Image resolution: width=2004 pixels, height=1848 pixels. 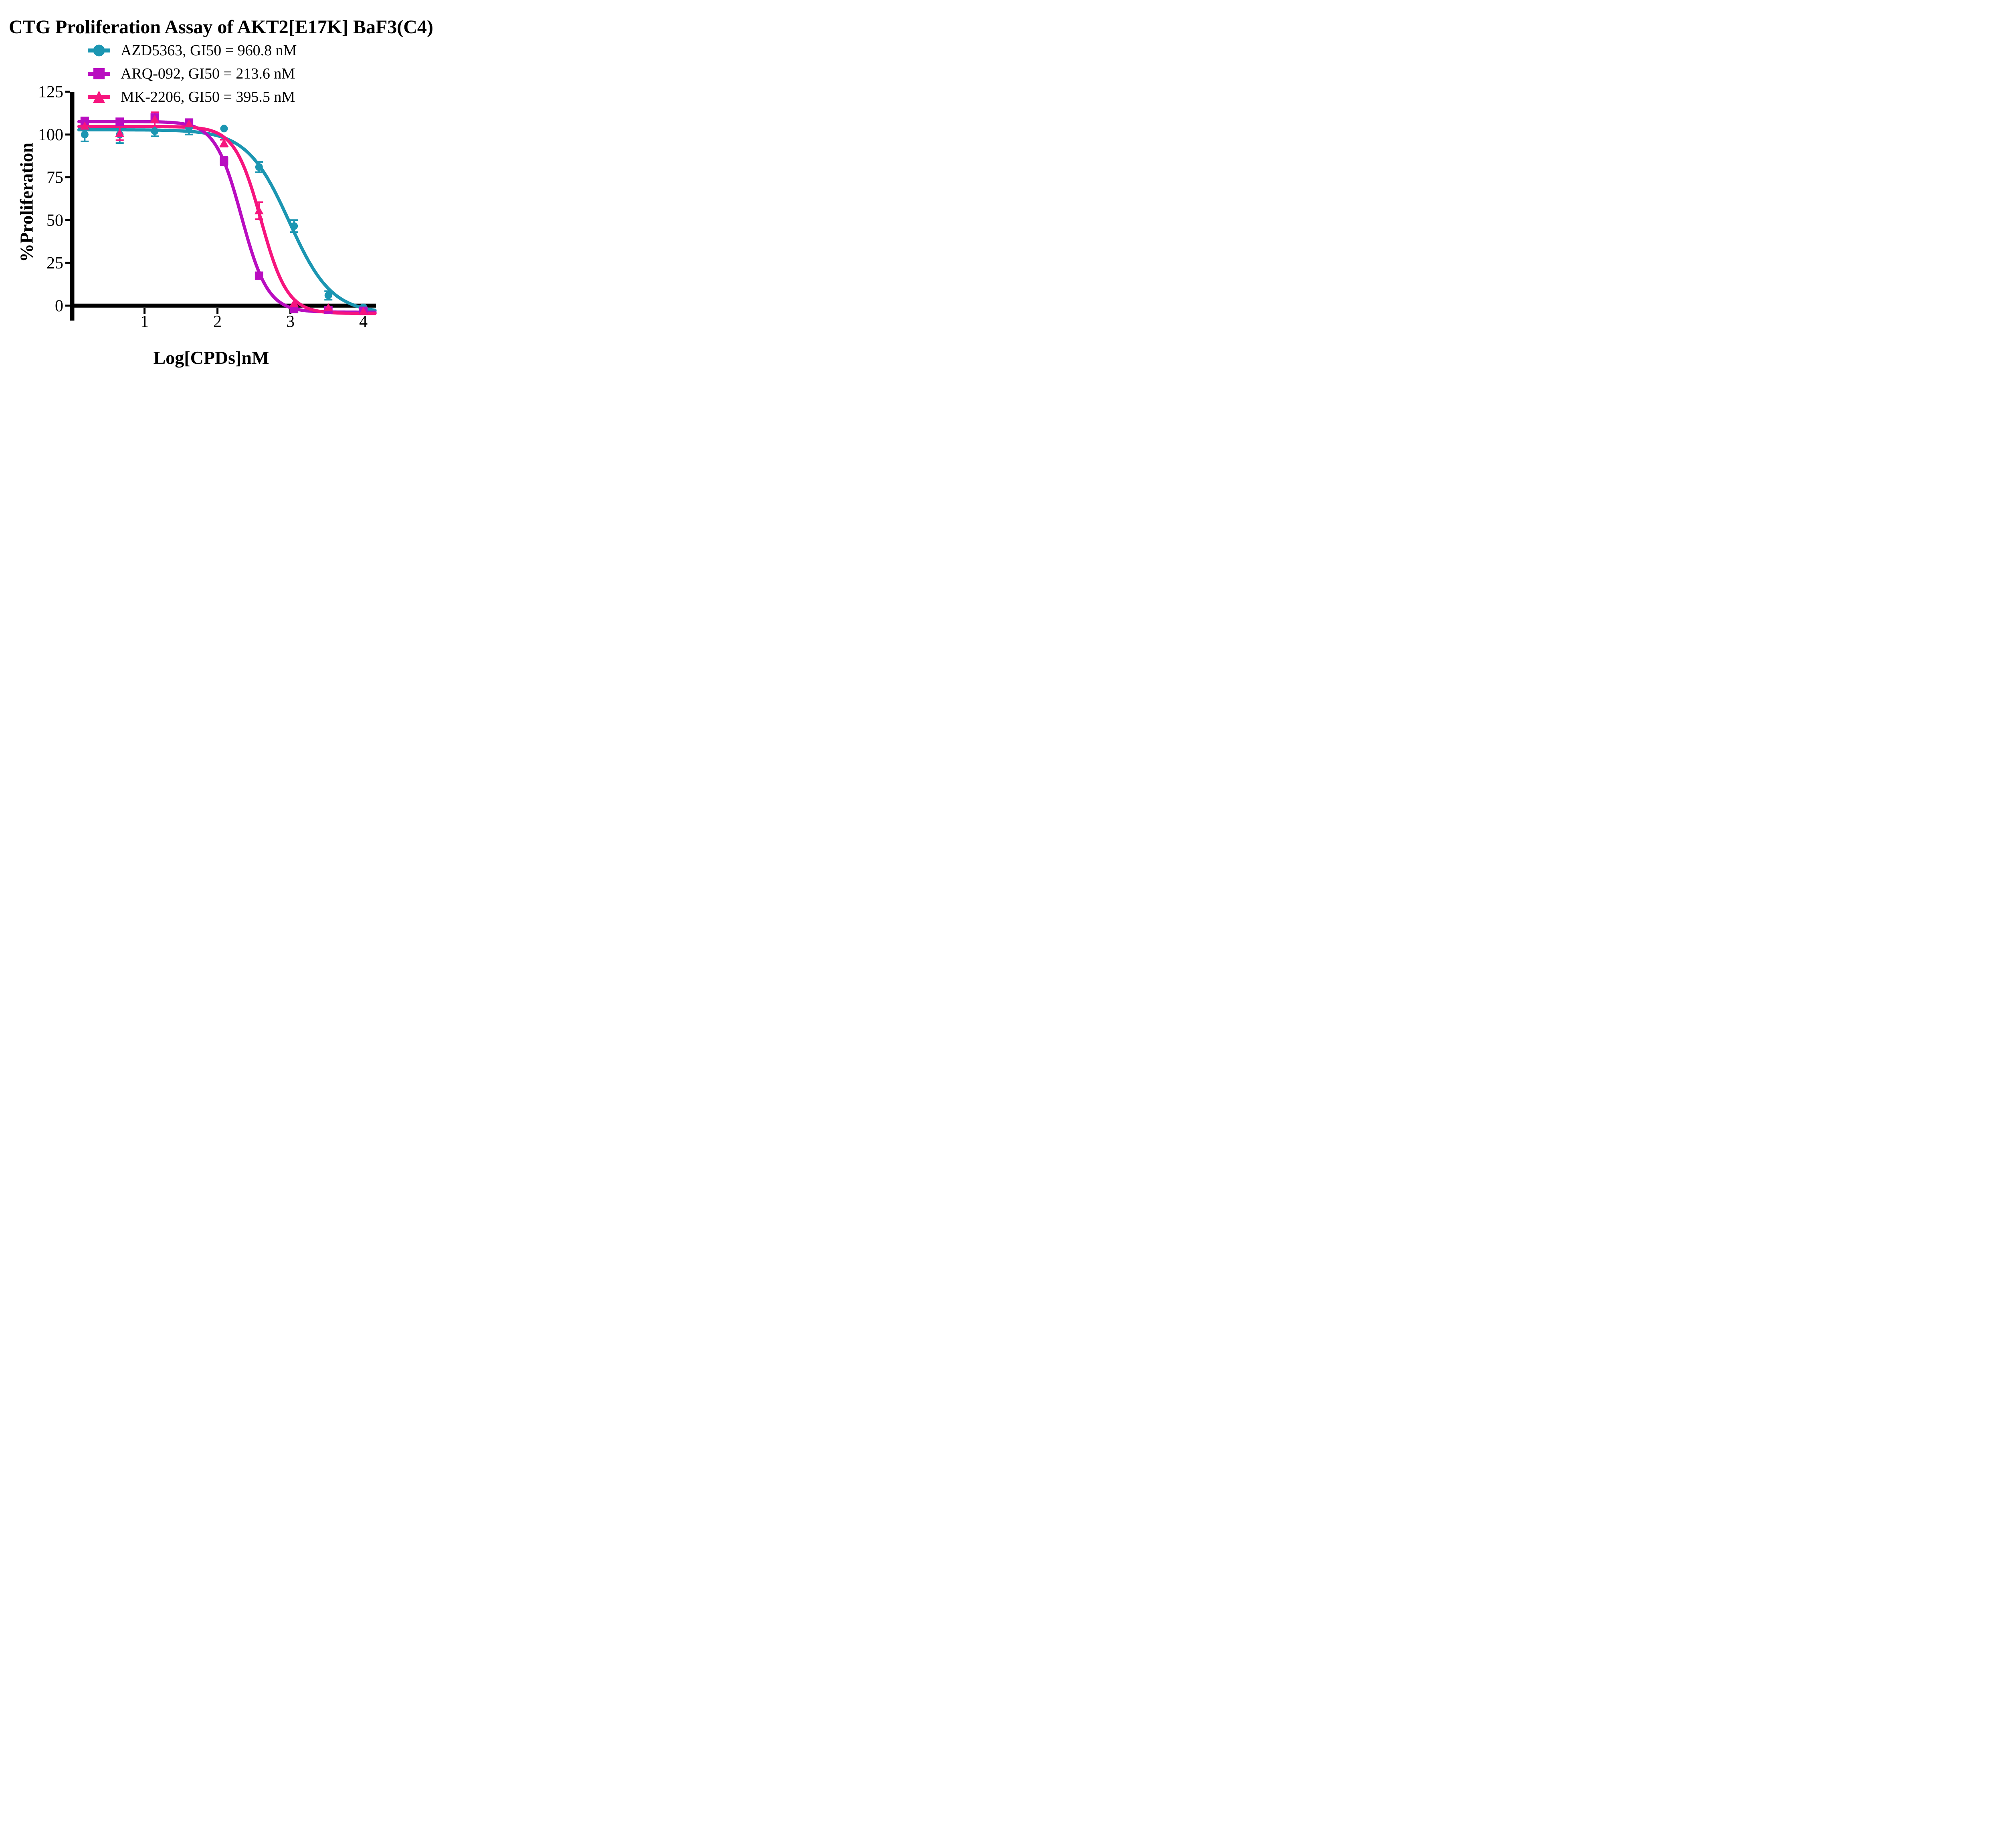 I want to click on y-tick-label: 125, so click(x=51, y=92).